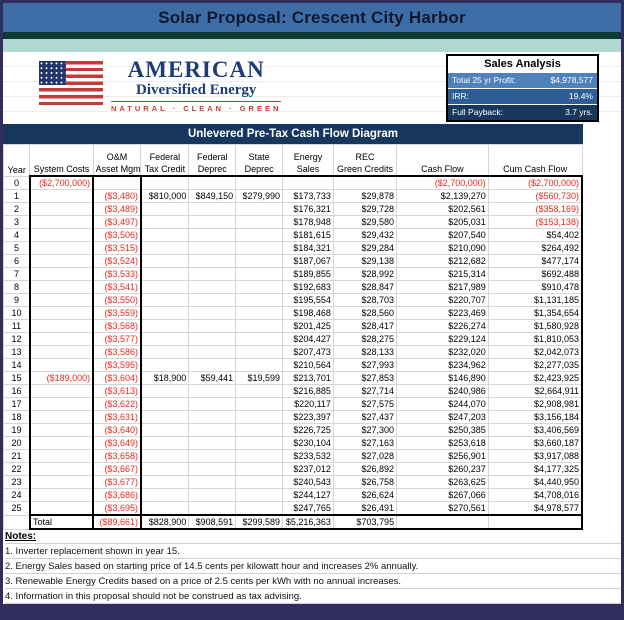 The width and height of the screenshot is (624, 620). Describe the element at coordinates (117, 248) in the screenshot. I see `table-cell: ($3,515)` at that location.